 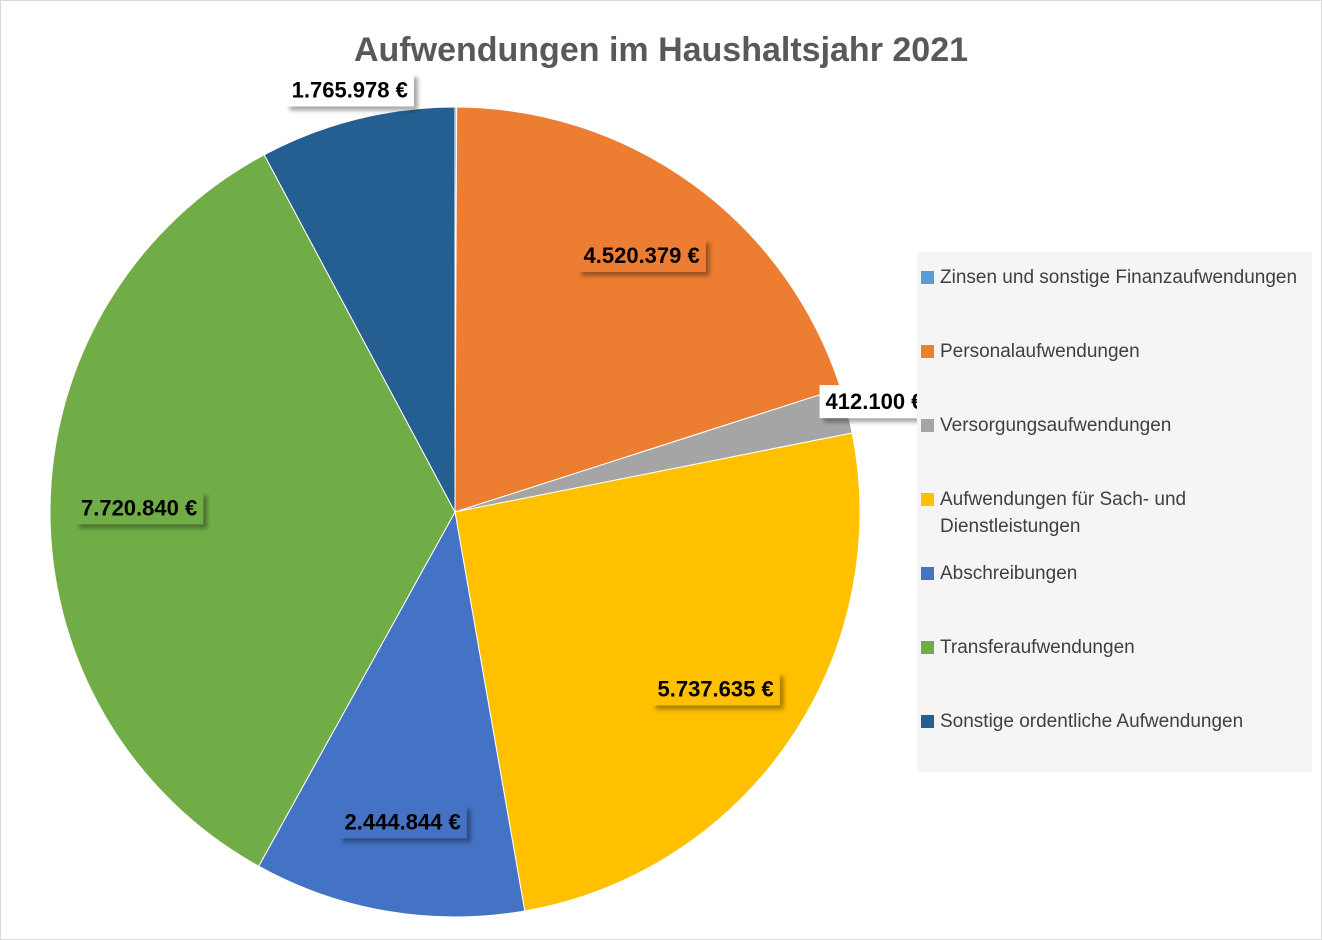 I want to click on legend-label: Abschreibungen, so click(x=1009, y=573).